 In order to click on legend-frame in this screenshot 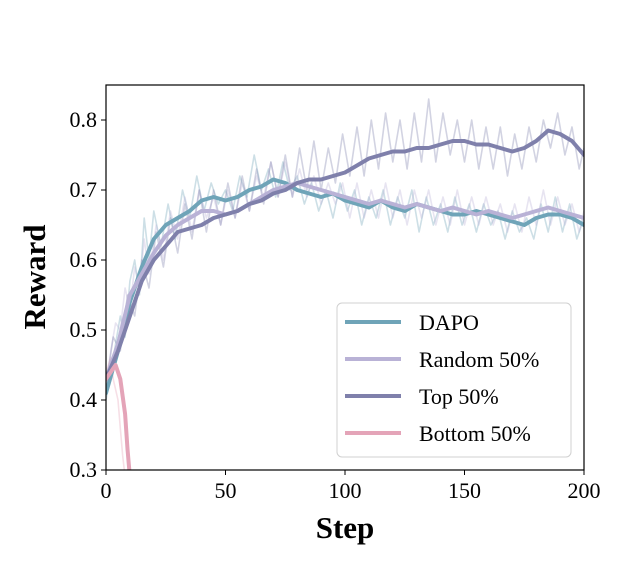, I will do `click(454, 380)`.